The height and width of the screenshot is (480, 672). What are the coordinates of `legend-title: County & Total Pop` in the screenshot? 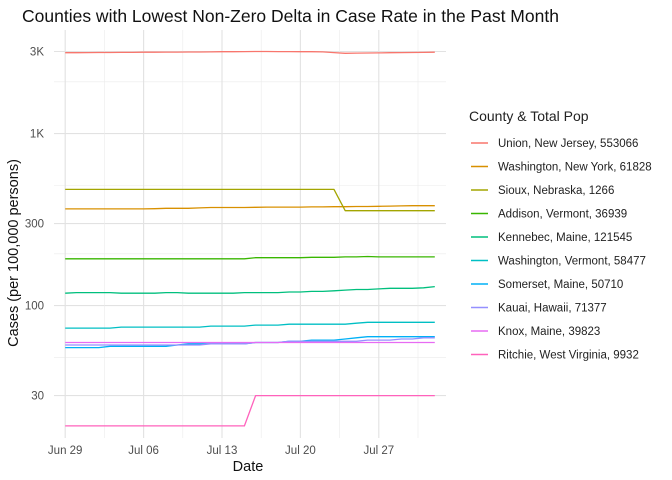 It's located at (529, 116).